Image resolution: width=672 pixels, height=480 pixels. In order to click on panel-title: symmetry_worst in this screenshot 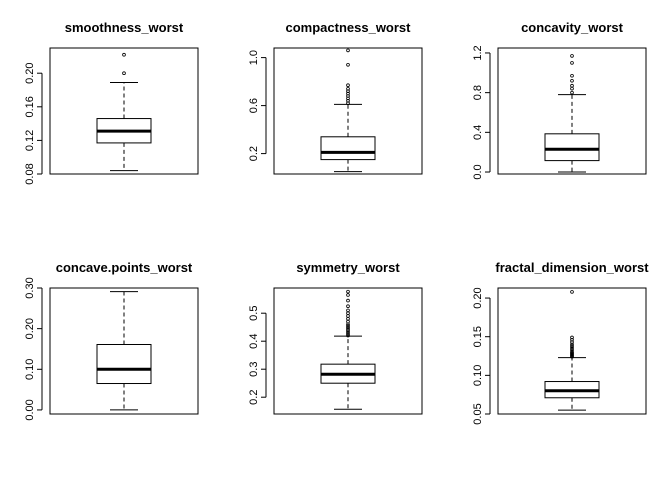, I will do `click(348, 267)`.